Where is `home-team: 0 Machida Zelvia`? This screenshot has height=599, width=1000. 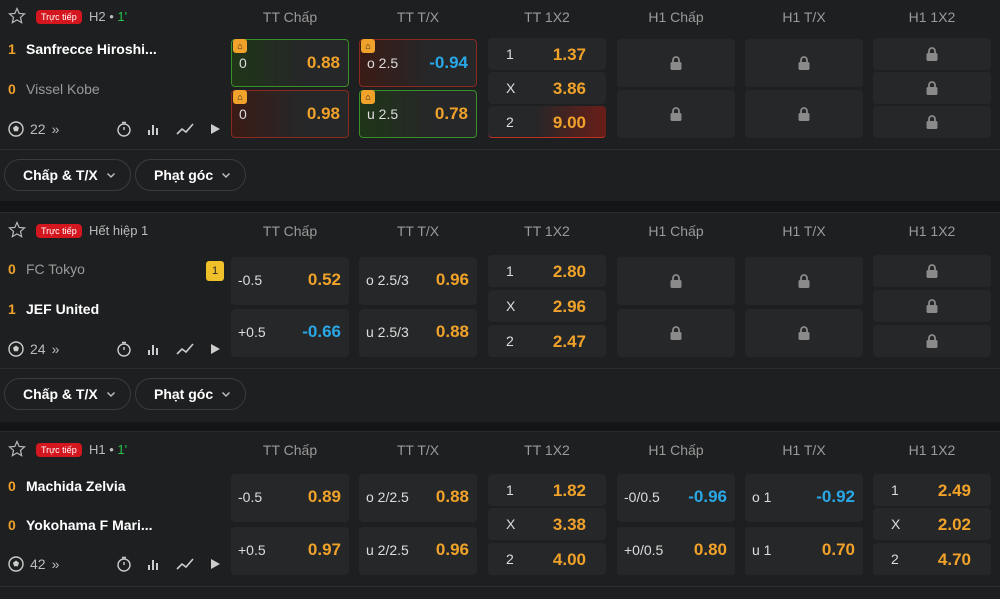 home-team: 0 Machida Zelvia is located at coordinates (67, 486).